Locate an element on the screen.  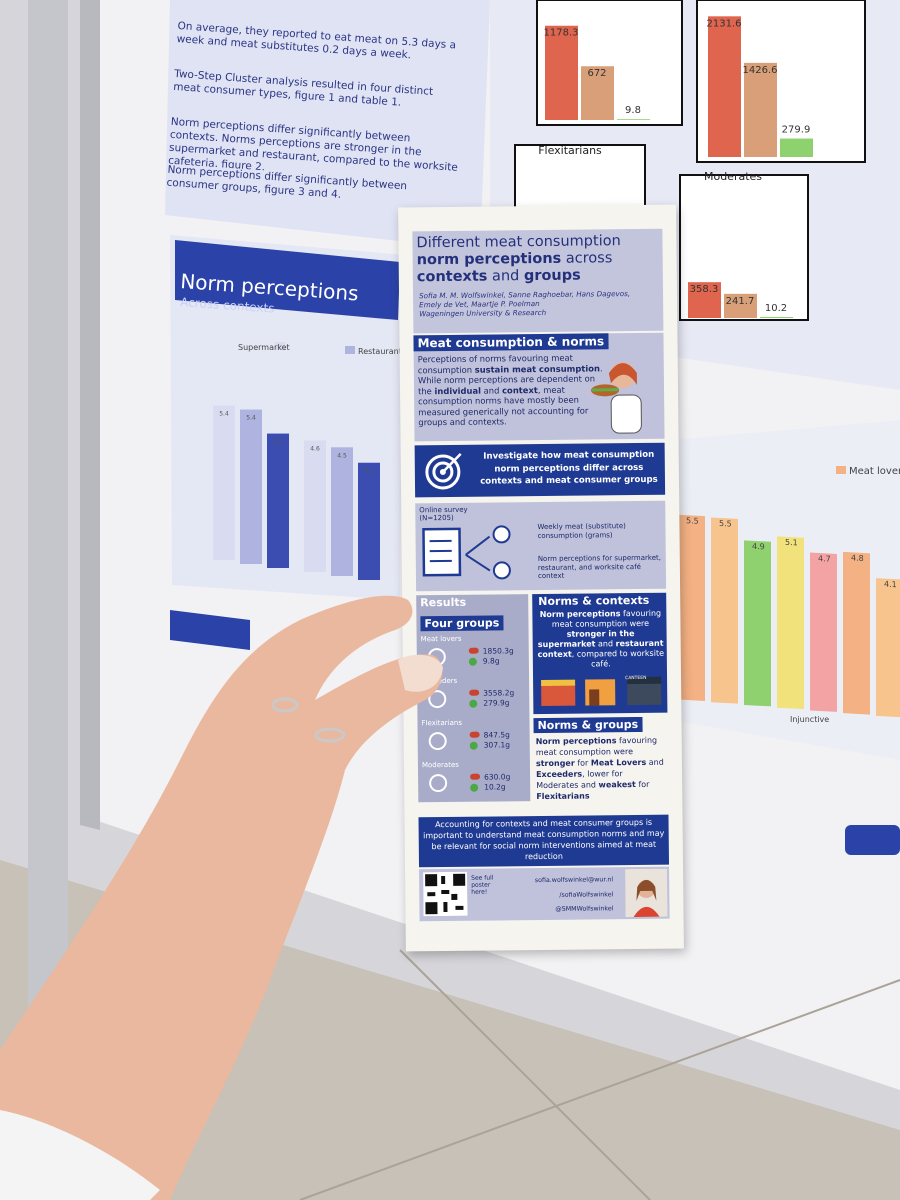
bar-label: 10.2 is located at coordinates (776, 308).